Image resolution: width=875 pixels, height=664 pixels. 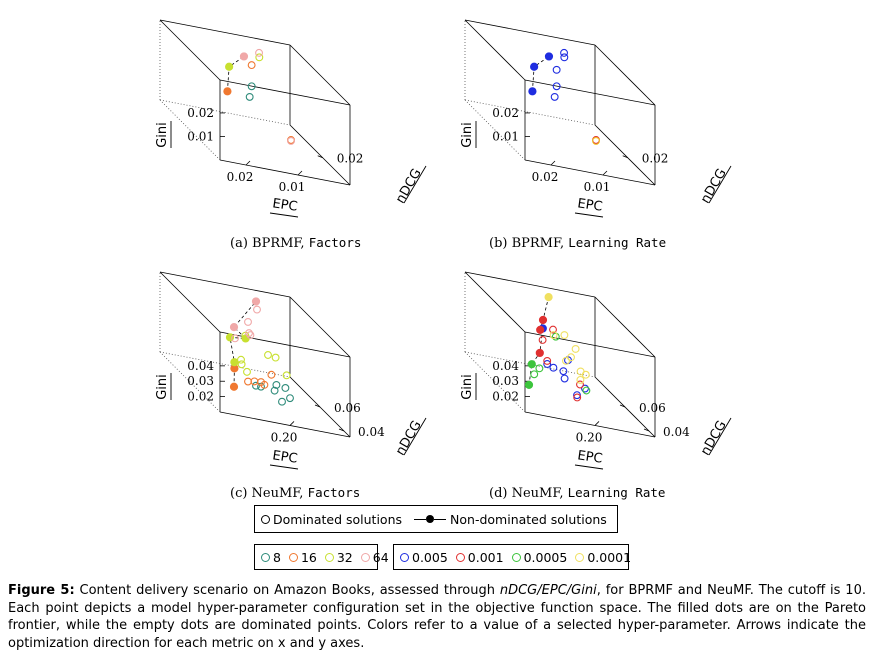 What do you see at coordinates (41, 590) in the screenshot?
I see `figure-label: Figure 5:` at bounding box center [41, 590].